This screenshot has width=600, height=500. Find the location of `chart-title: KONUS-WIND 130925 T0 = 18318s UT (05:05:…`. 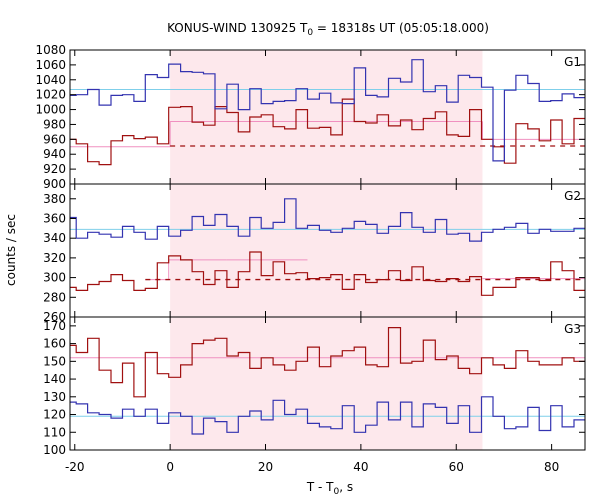

chart-title: KONUS-WIND 130925 T0 = 18318s UT (05:05:… is located at coordinates (328, 29).